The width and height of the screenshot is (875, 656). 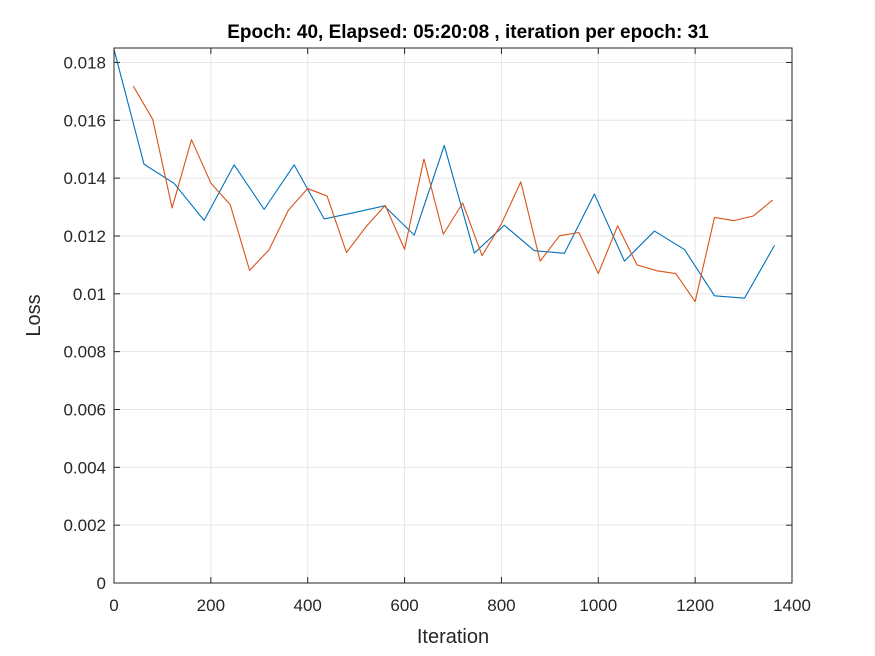 I want to click on y-tick-label: 0.004, so click(x=84, y=467).